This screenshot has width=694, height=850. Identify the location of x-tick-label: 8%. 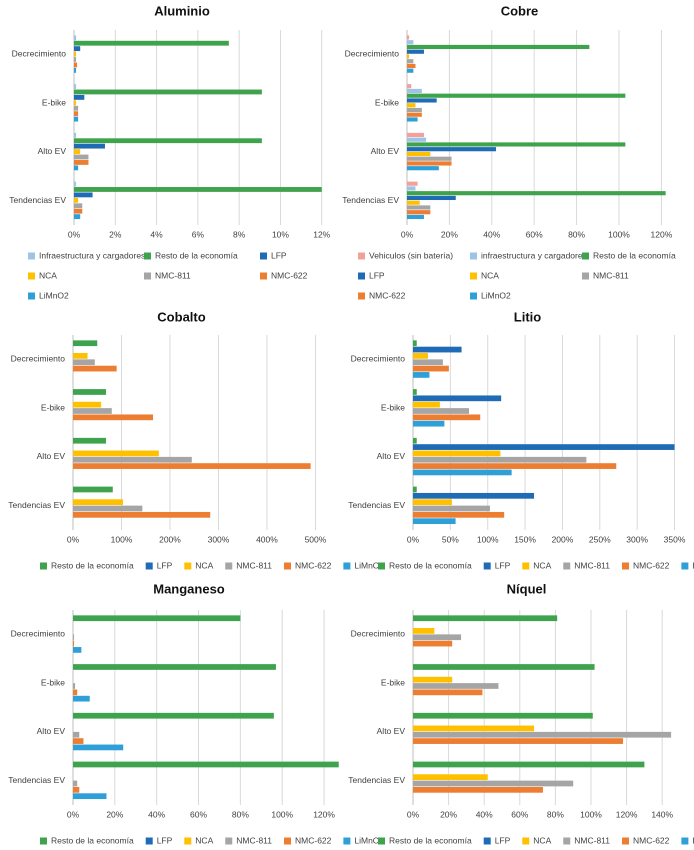
(239, 234).